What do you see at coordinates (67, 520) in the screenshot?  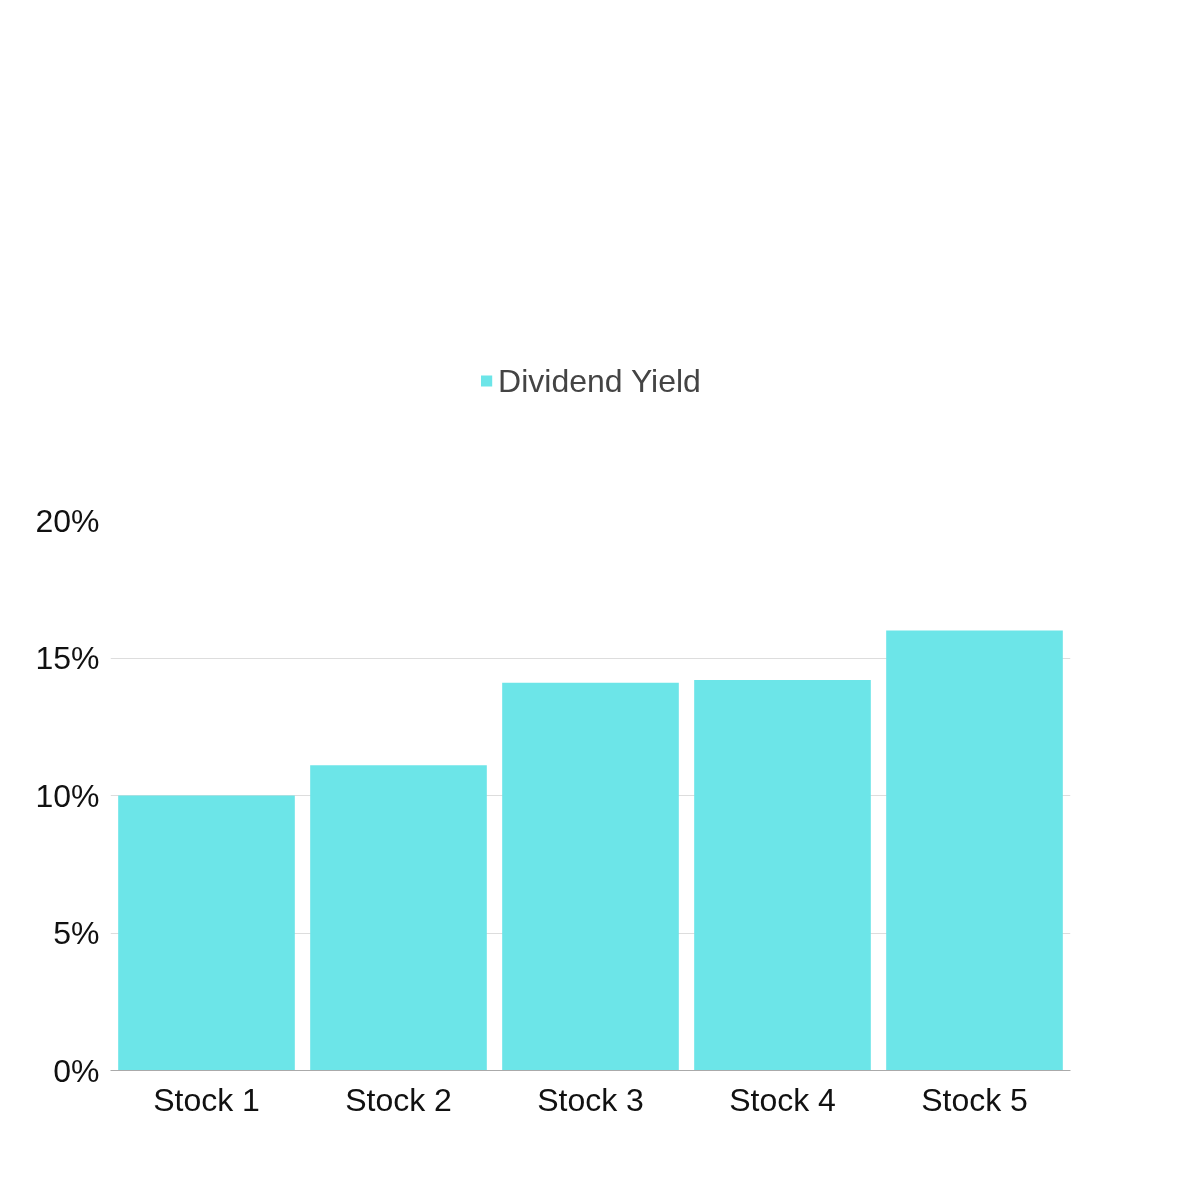 I see `y-tick-label: 20%` at bounding box center [67, 520].